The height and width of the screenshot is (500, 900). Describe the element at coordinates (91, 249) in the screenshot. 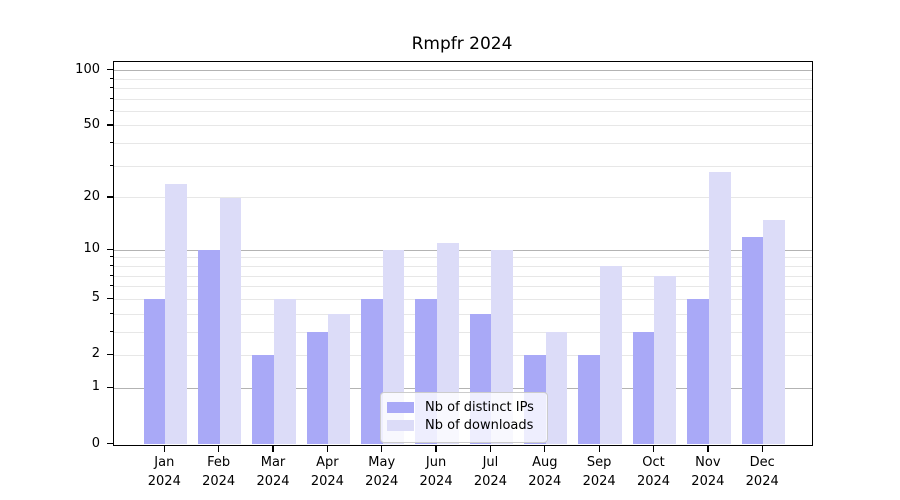

I see `y-tick-label-10: 10` at that location.